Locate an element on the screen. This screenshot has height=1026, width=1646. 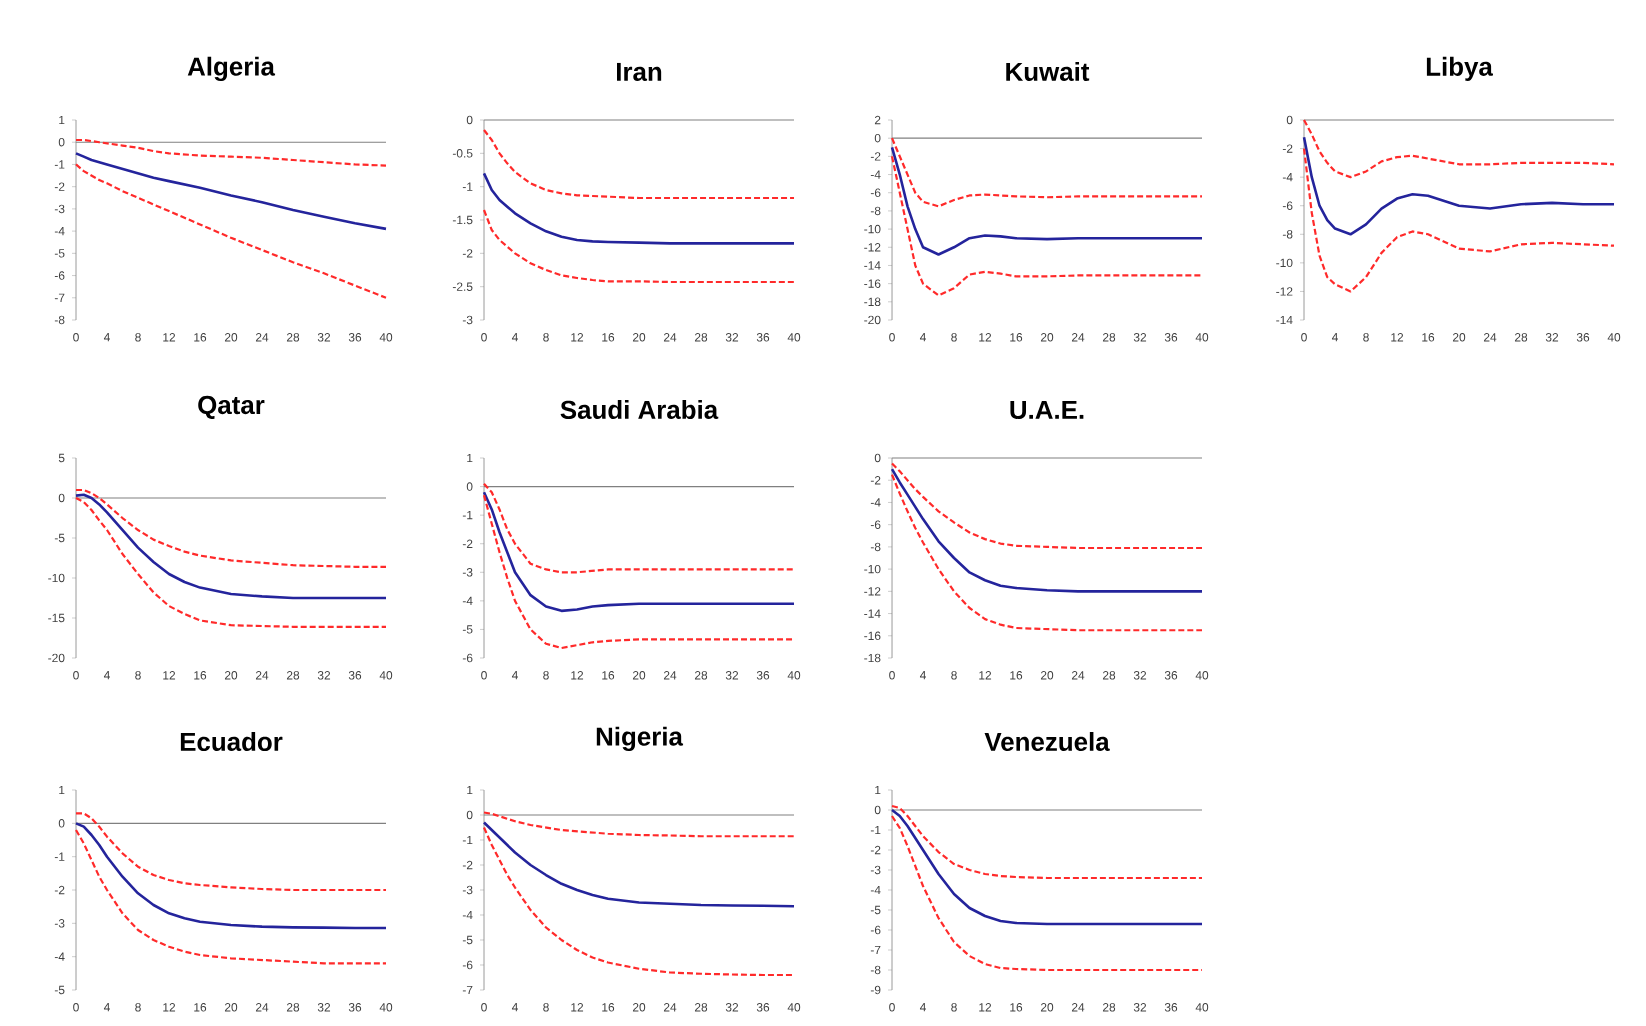
chart-title: Saudi Arabia is located at coordinates (639, 409).